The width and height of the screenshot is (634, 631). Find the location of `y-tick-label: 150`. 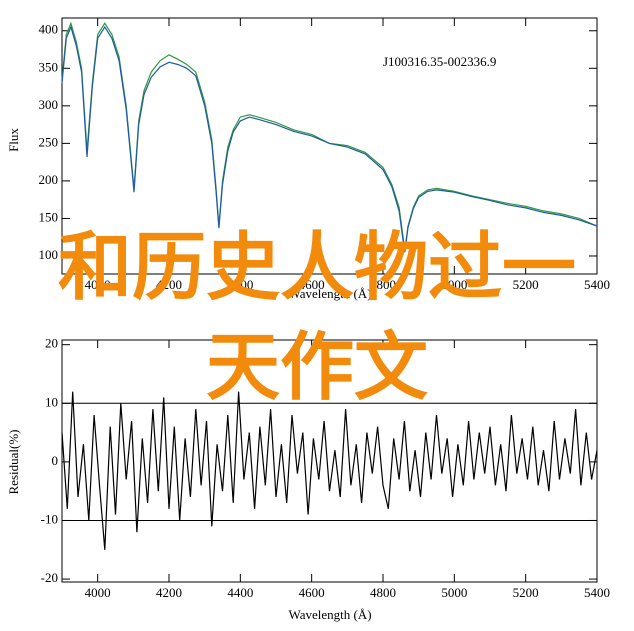

y-tick-label: 150 is located at coordinates (49, 216).